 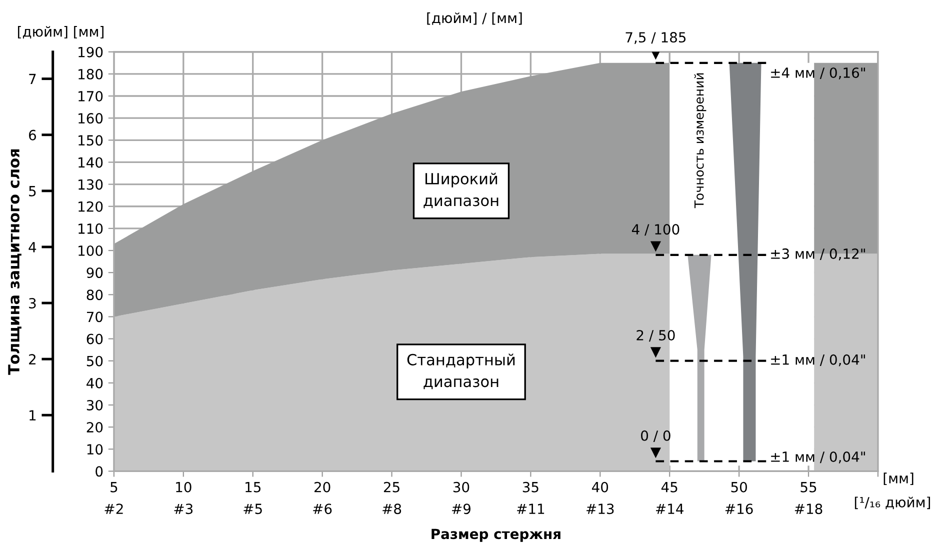 What do you see at coordinates (113, 509) in the screenshot?
I see `text: #2` at bounding box center [113, 509].